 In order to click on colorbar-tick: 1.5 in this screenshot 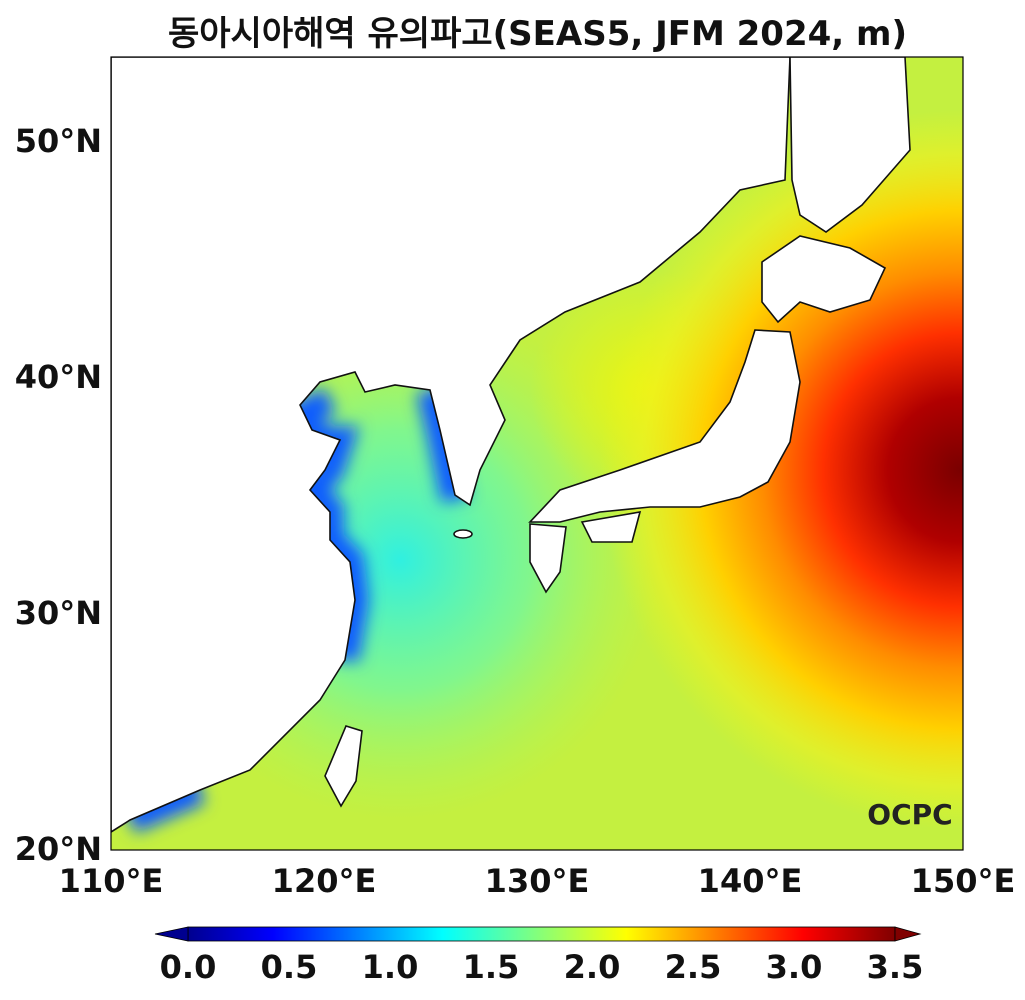, I will do `click(491, 967)`.